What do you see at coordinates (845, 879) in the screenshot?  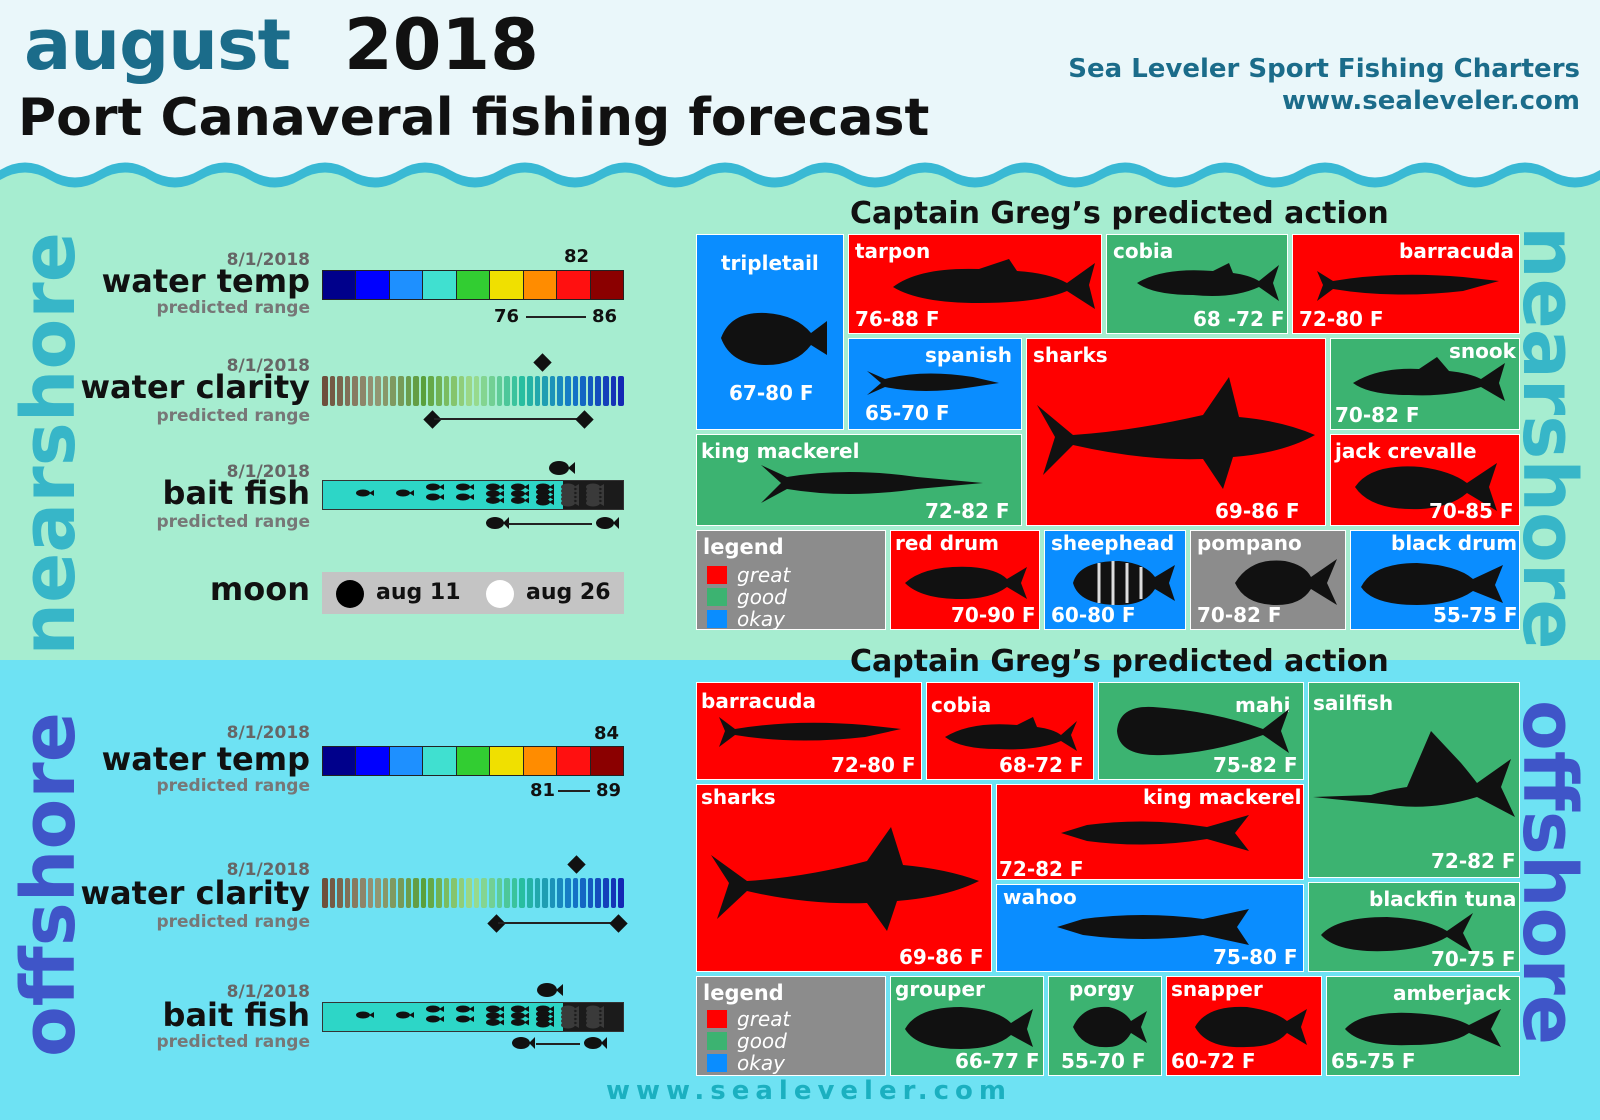 I see `shark-icon` at bounding box center [845, 879].